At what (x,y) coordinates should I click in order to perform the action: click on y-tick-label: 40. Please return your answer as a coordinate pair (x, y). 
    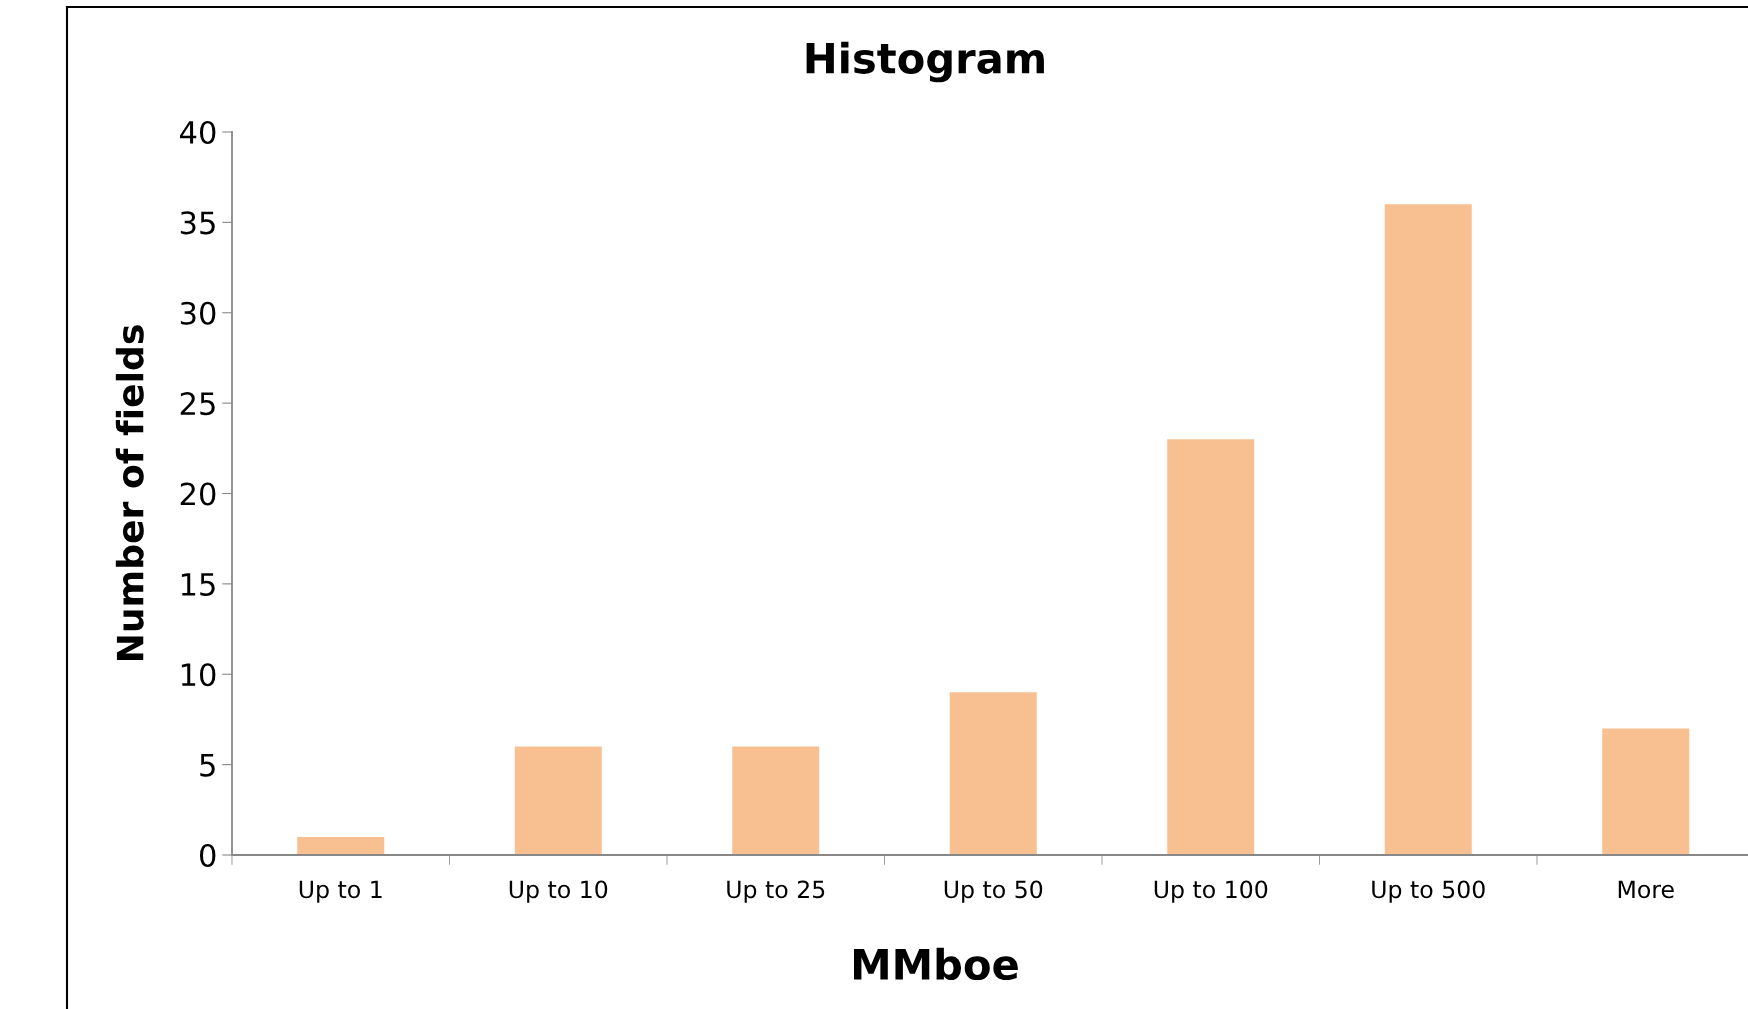
    Looking at the image, I should click on (198, 132).